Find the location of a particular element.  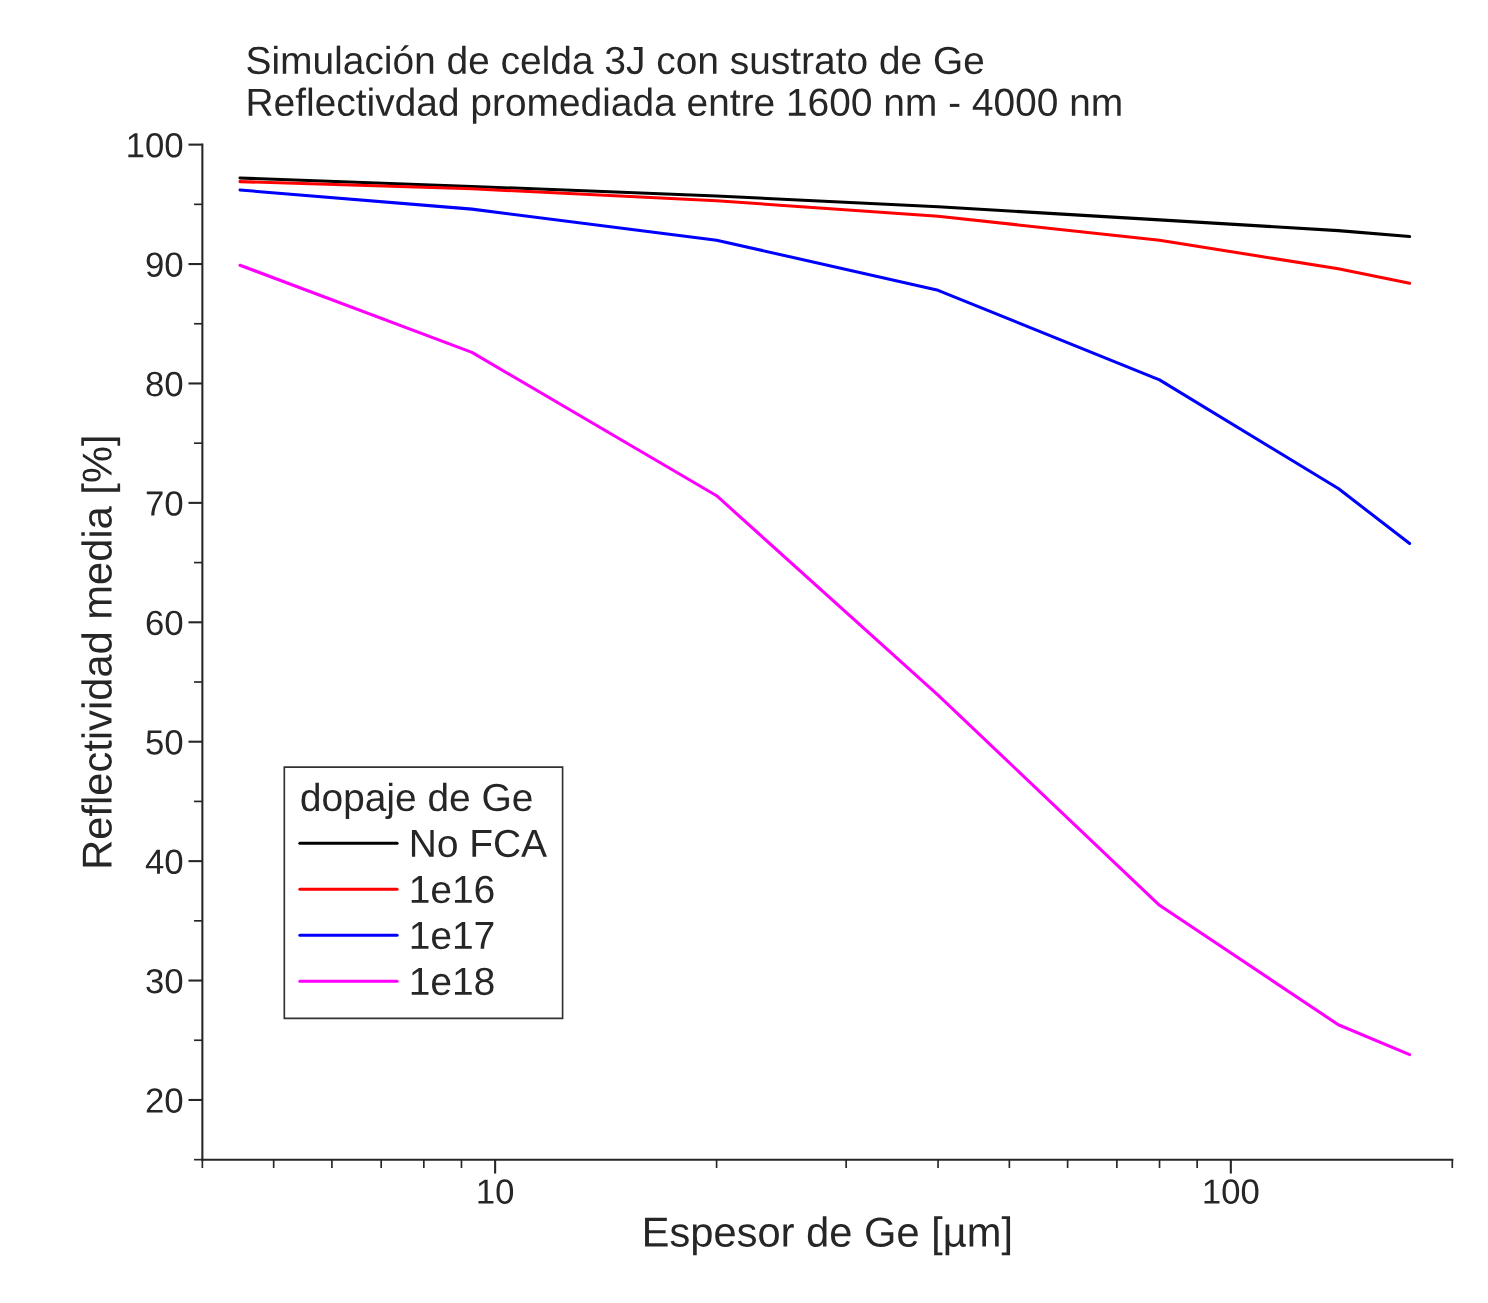

x-axis-title: Espesor de Ge [µm] is located at coordinates (828, 1236).